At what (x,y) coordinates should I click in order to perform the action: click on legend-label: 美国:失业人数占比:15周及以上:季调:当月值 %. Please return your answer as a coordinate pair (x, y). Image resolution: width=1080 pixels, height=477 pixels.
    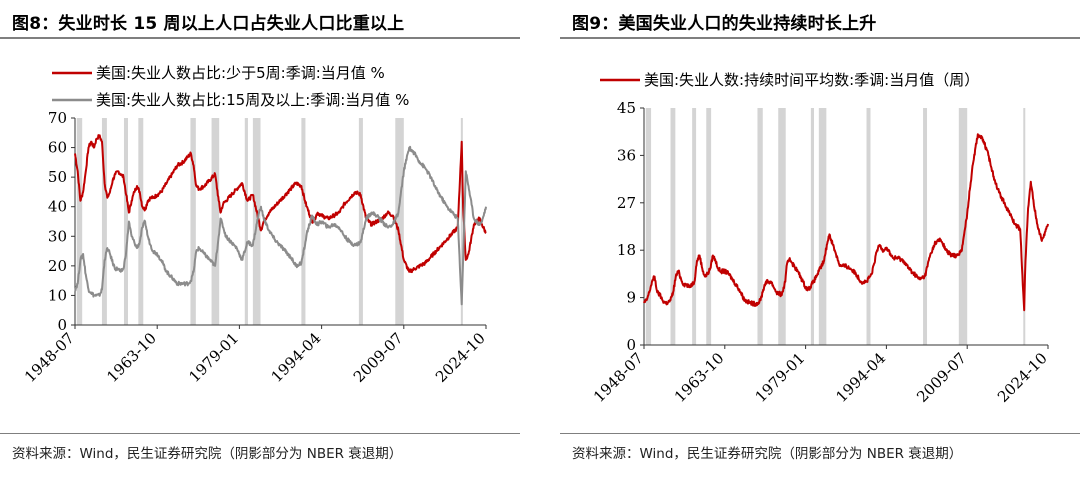
    Looking at the image, I should click on (252, 100).